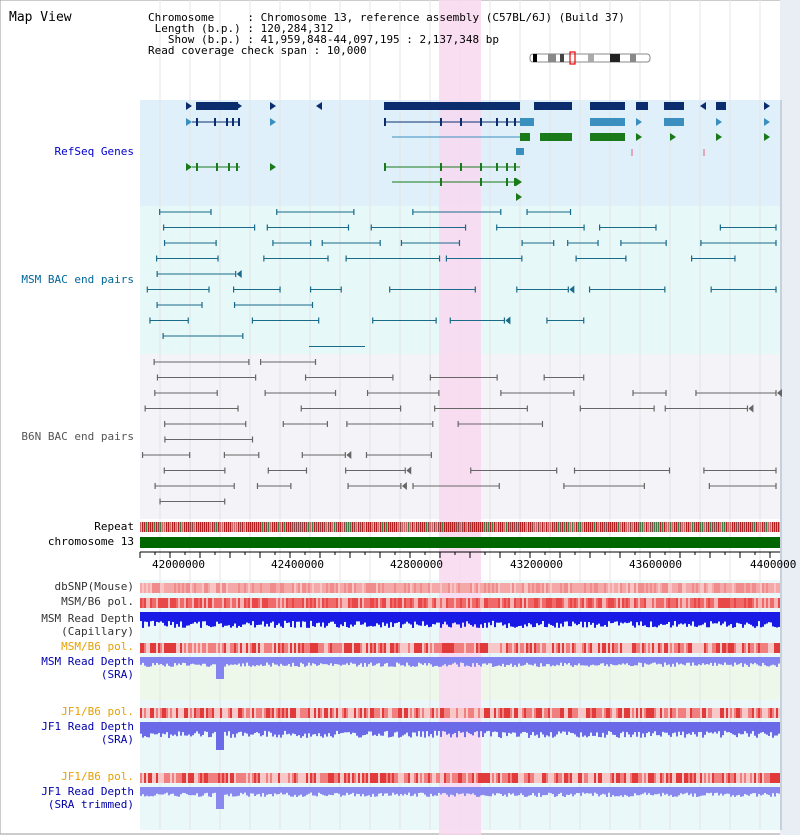  I want to click on track-label-repeat: Repeat, so click(114, 526).